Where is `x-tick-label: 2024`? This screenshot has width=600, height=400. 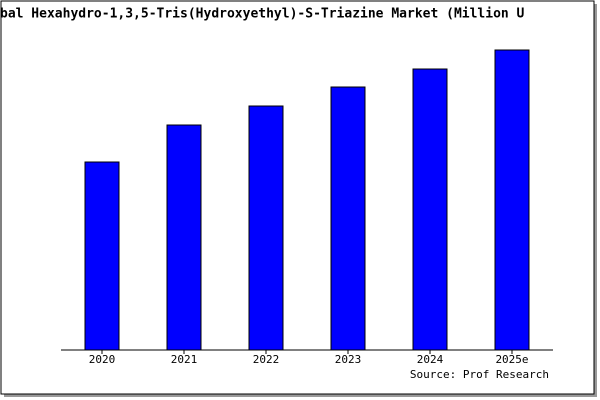
x-tick-label: 2024 is located at coordinates (430, 359).